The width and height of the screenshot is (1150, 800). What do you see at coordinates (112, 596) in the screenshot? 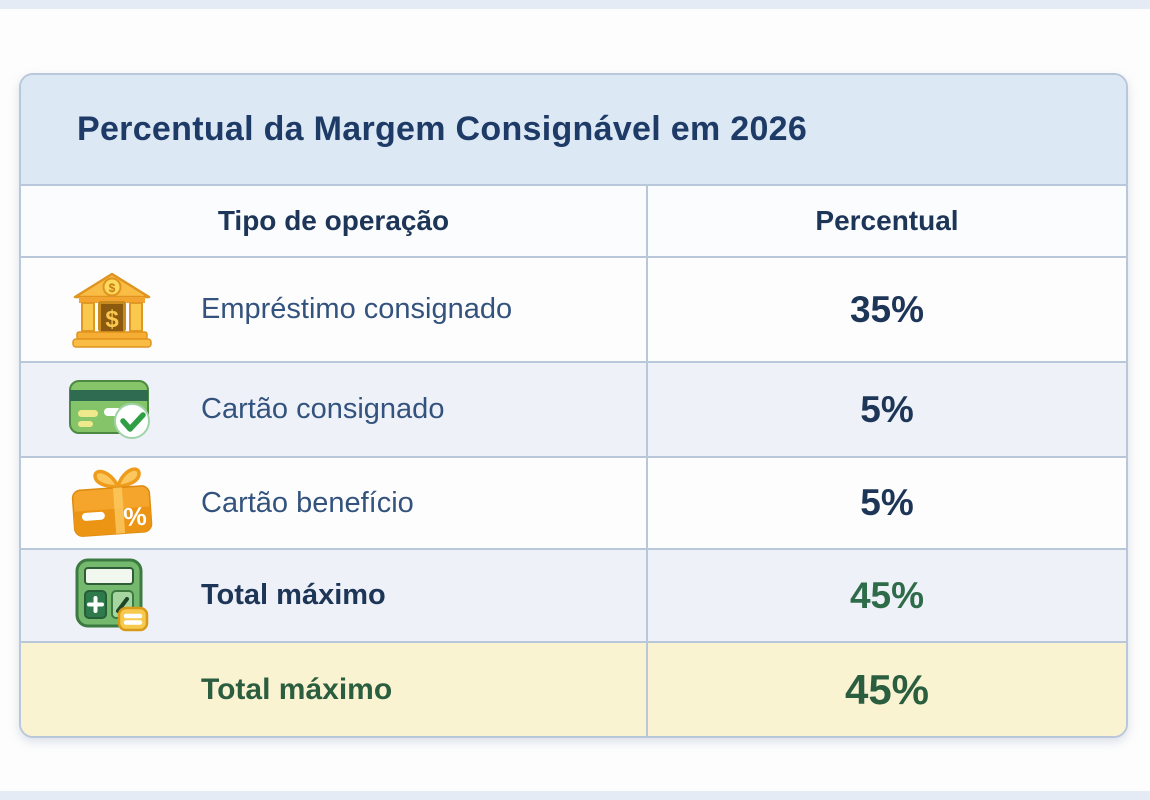
I see `calculator-icon` at bounding box center [112, 596].